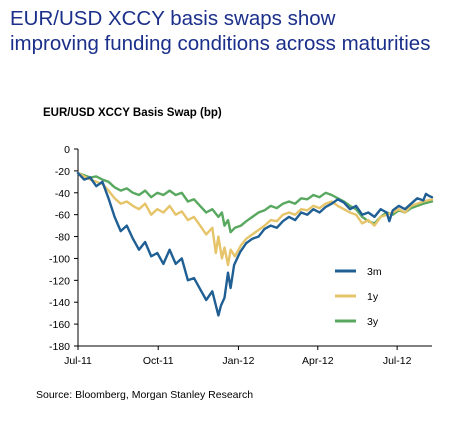 This screenshot has height=426, width=469. Describe the element at coordinates (78, 361) in the screenshot. I see `x-tick-label: Jul-11` at that location.